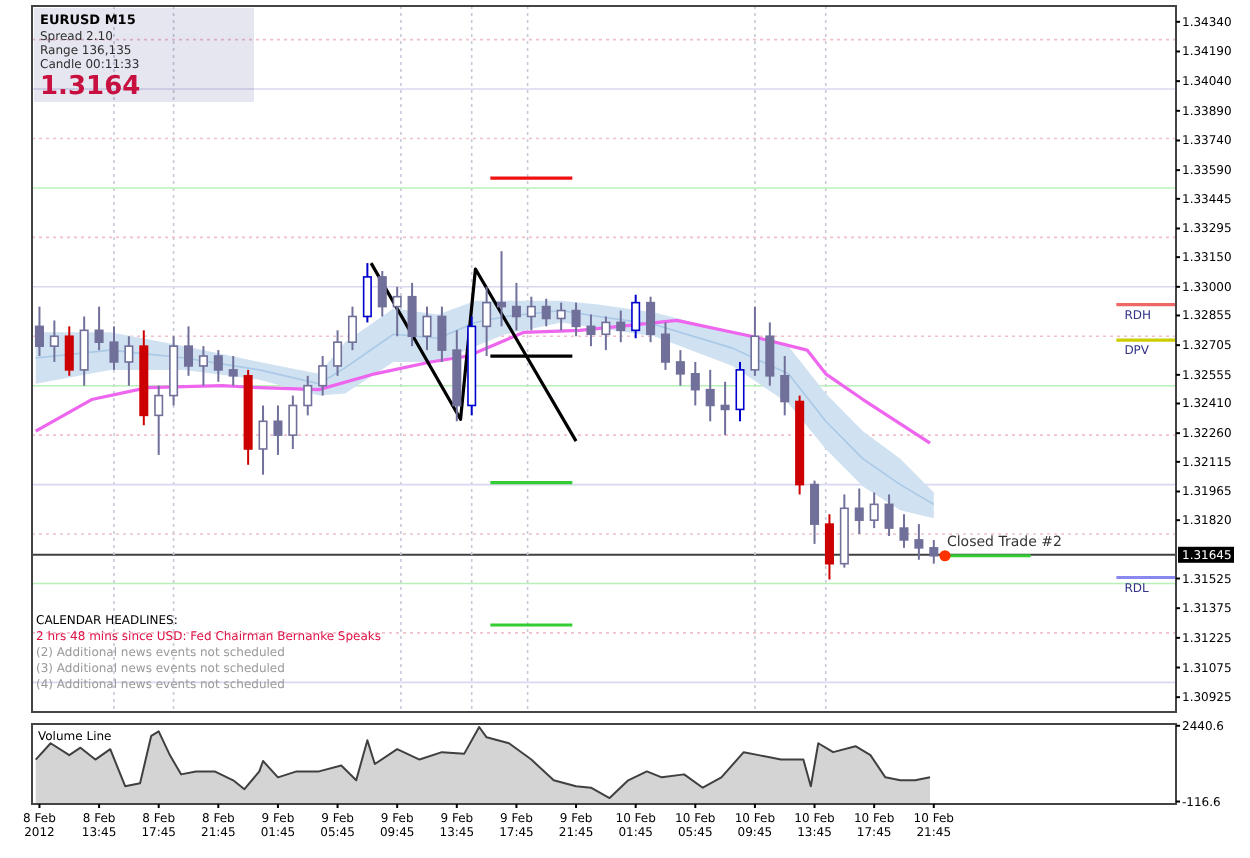 This screenshot has width=1250, height=858. What do you see at coordinates (90, 87) in the screenshot?
I see `annotation: 1.3164` at bounding box center [90, 87].